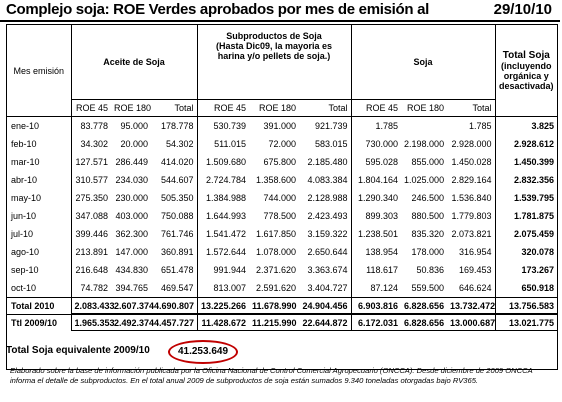 The height and width of the screenshot is (402, 562). Describe the element at coordinates (177, 234) in the screenshot. I see `cell: 761.746` at that location.